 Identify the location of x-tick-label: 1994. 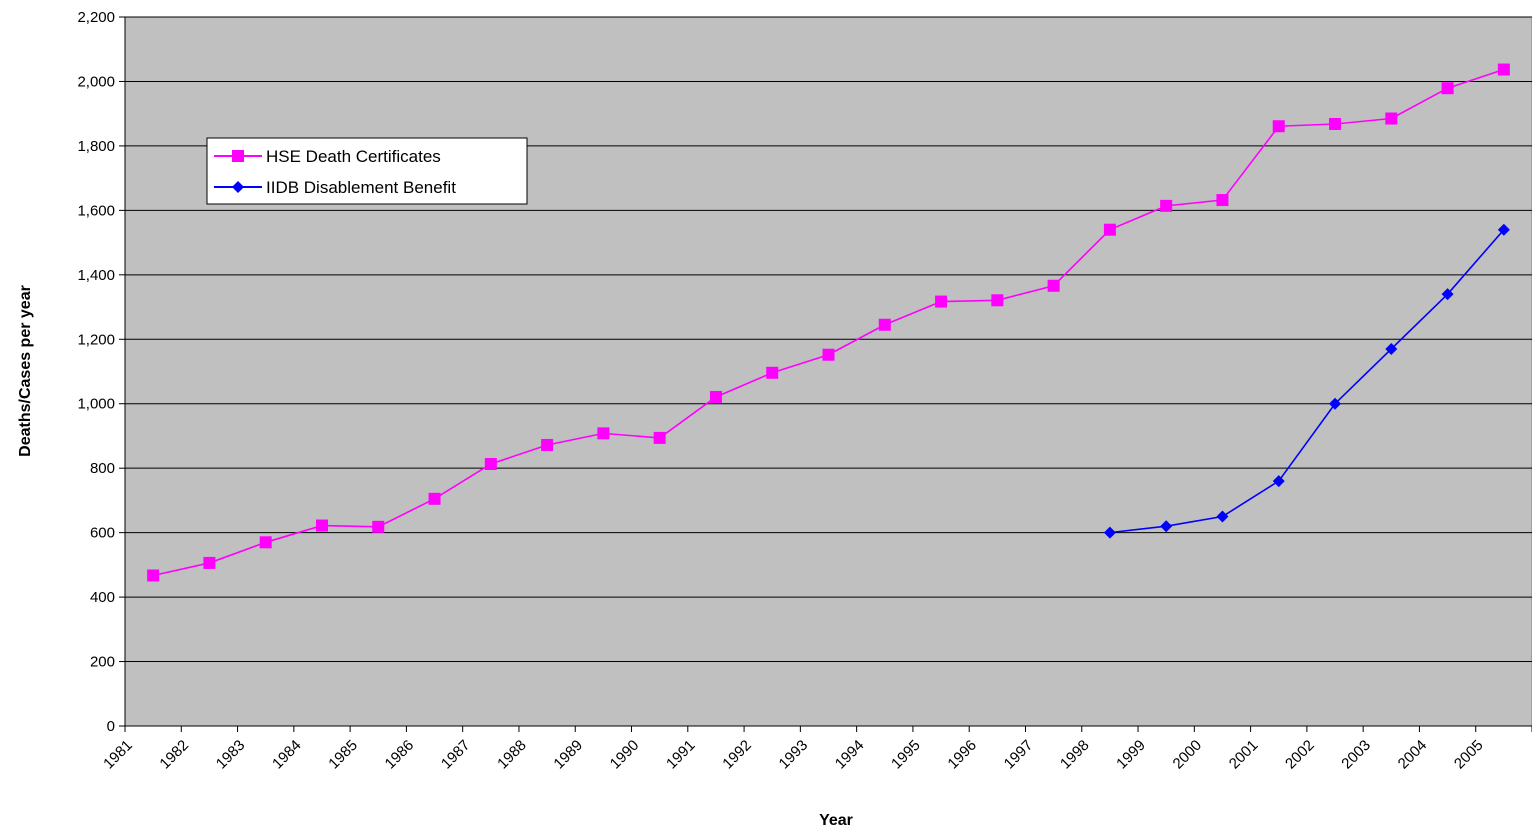
(850, 755).